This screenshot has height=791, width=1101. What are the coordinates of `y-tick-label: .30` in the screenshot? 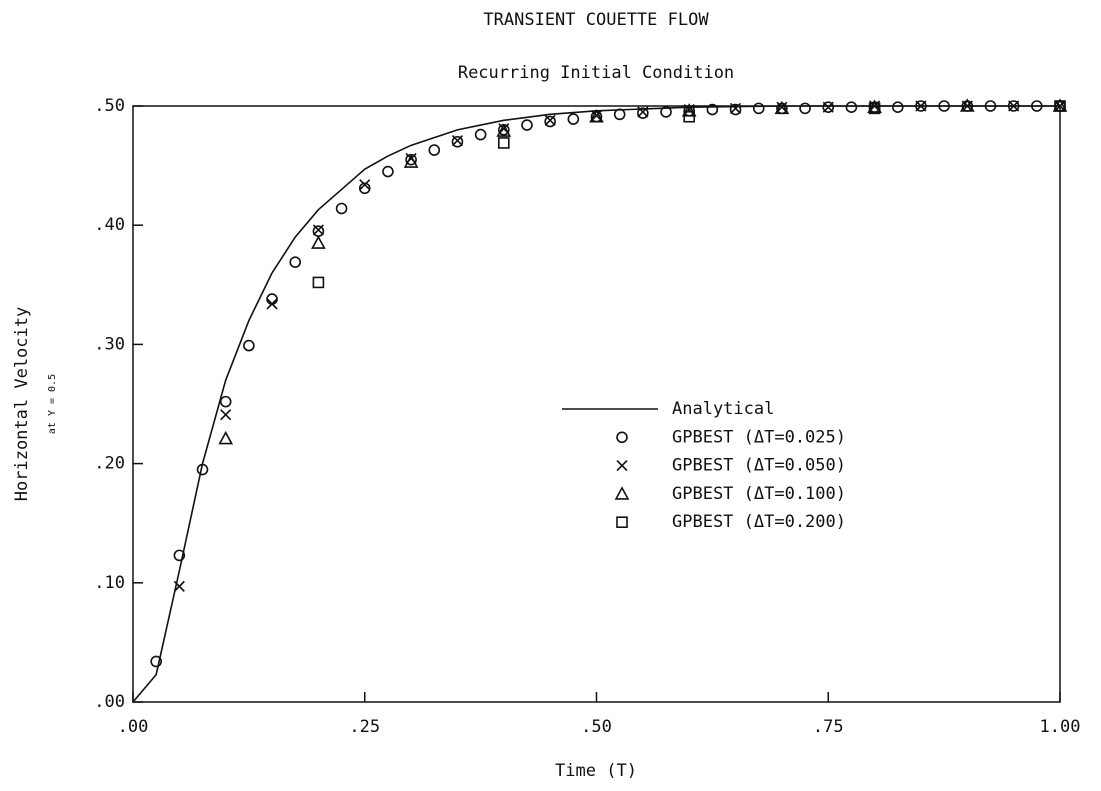 It's located at (109, 344).